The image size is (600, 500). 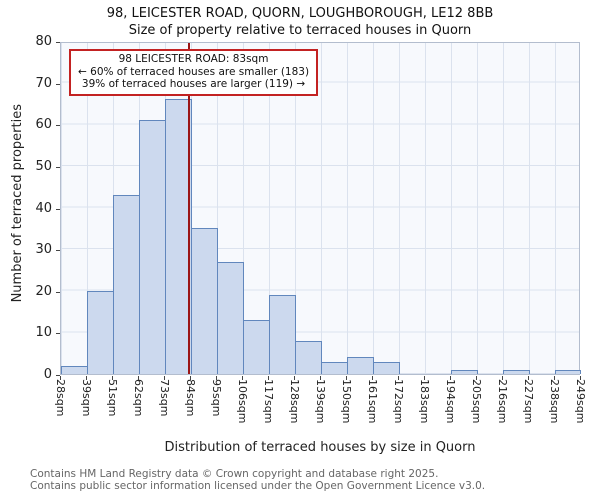 I want to click on x-tick-label: 238sqm, so click(x=554, y=401).